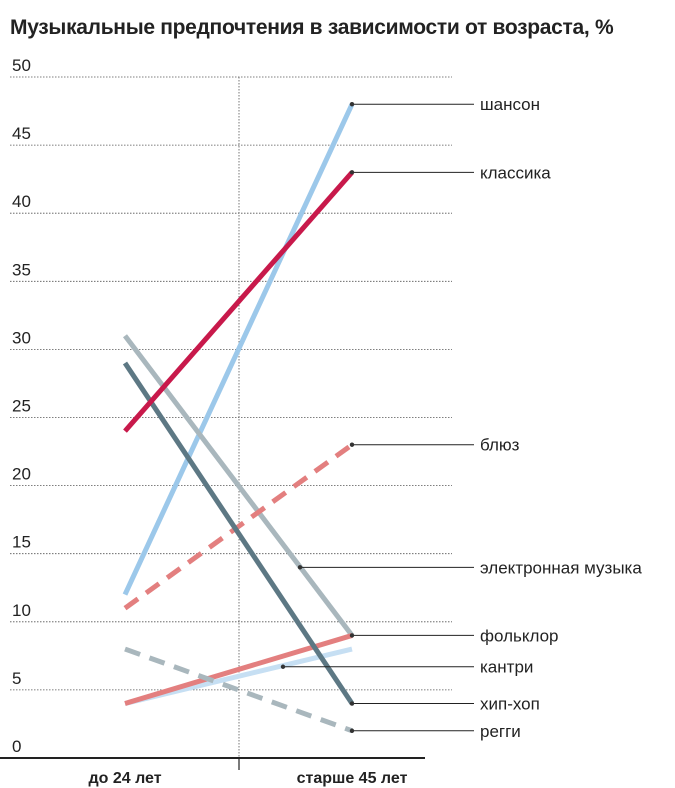 The image size is (675, 788). I want to click on series-line-блюз, so click(238, 526).